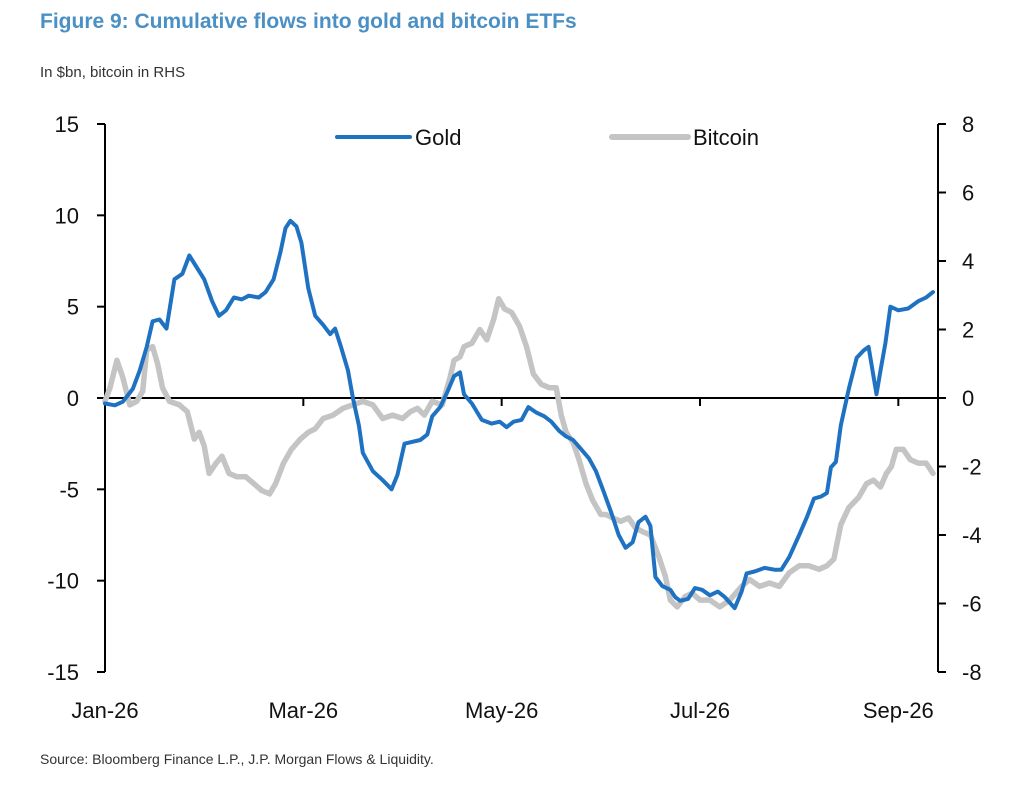  I want to click on right-tick-label: 8, so click(968, 124).